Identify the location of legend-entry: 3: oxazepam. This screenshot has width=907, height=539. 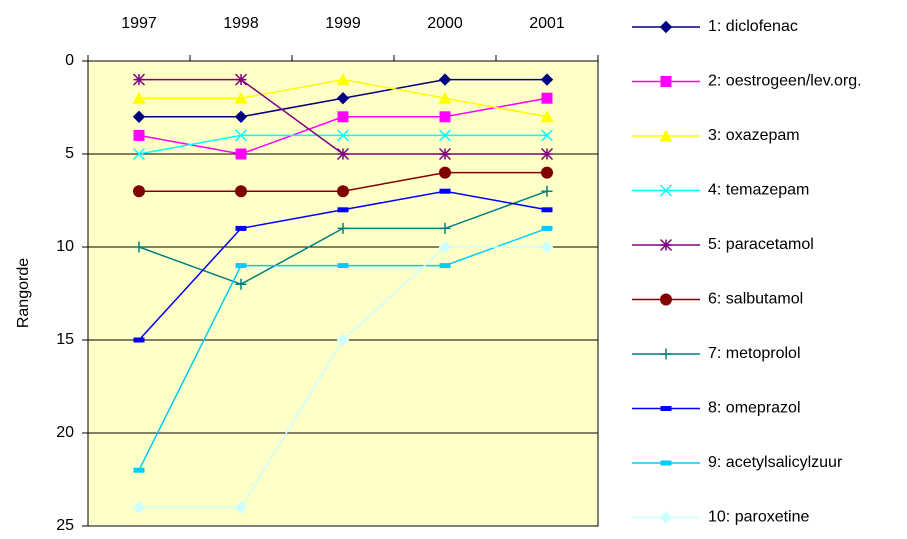
(716, 135).